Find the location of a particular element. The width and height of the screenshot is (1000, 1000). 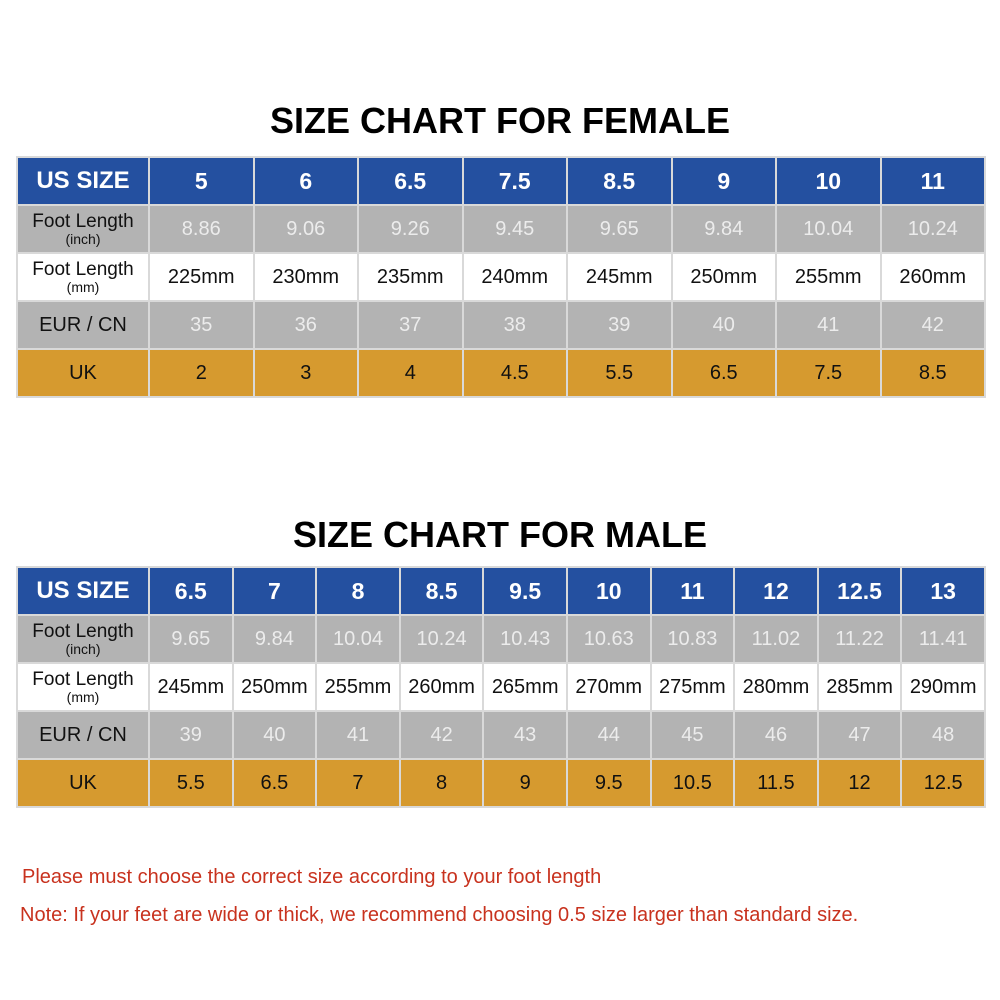

uk-cell: 12.5 is located at coordinates (943, 783).